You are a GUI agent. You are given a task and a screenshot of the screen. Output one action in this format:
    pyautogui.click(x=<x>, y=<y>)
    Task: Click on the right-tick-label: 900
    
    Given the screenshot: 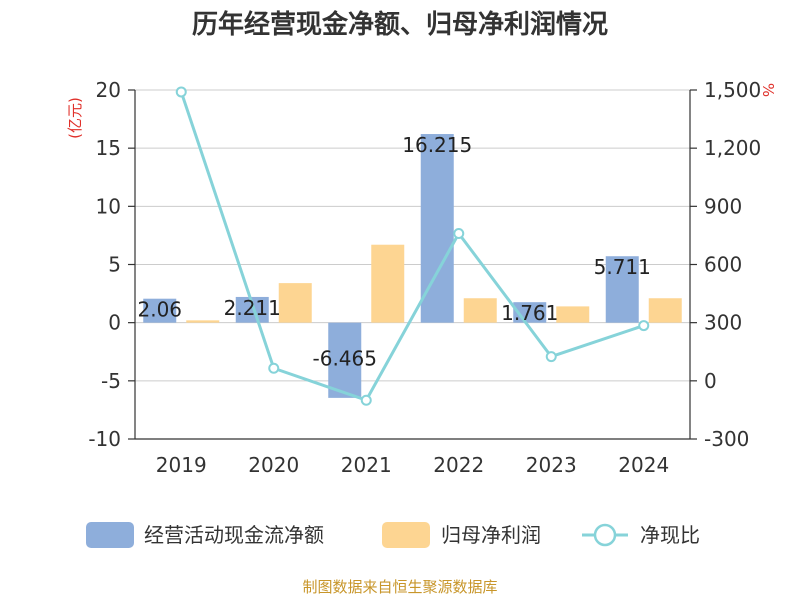 What is the action you would take?
    pyautogui.click(x=723, y=206)
    